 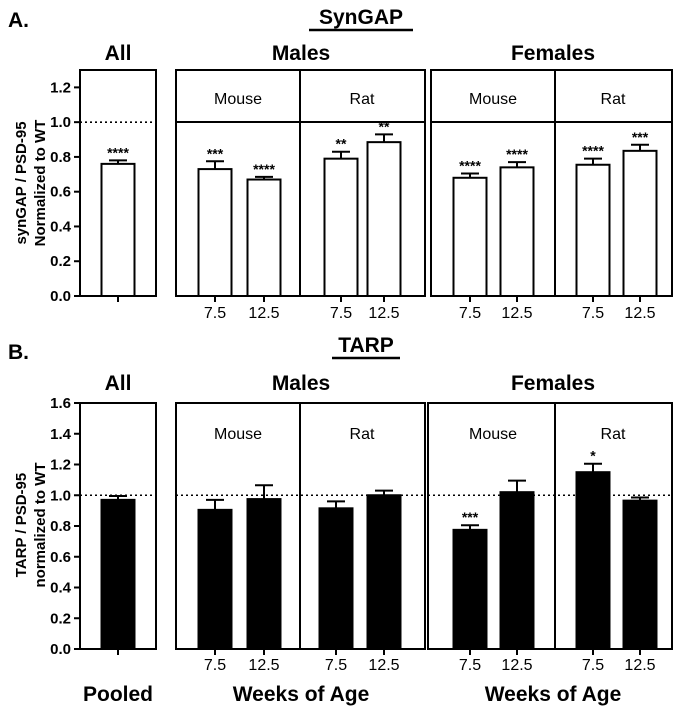 What do you see at coordinates (613, 99) in the screenshot?
I see `panel-a-females-rat-label: Rat` at bounding box center [613, 99].